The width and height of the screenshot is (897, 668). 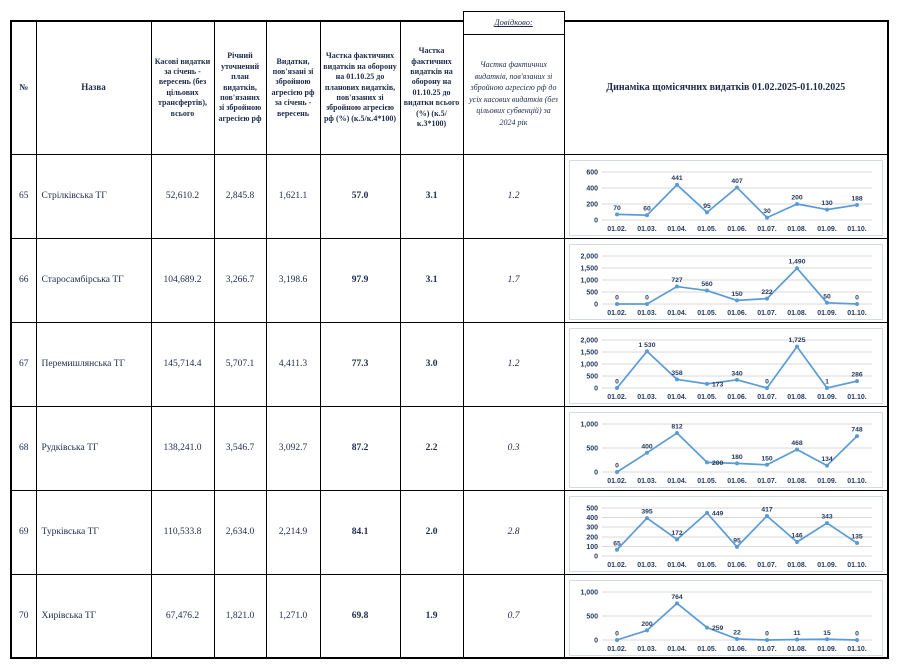 I want to click on svg-text: 65, so click(x=617, y=543).